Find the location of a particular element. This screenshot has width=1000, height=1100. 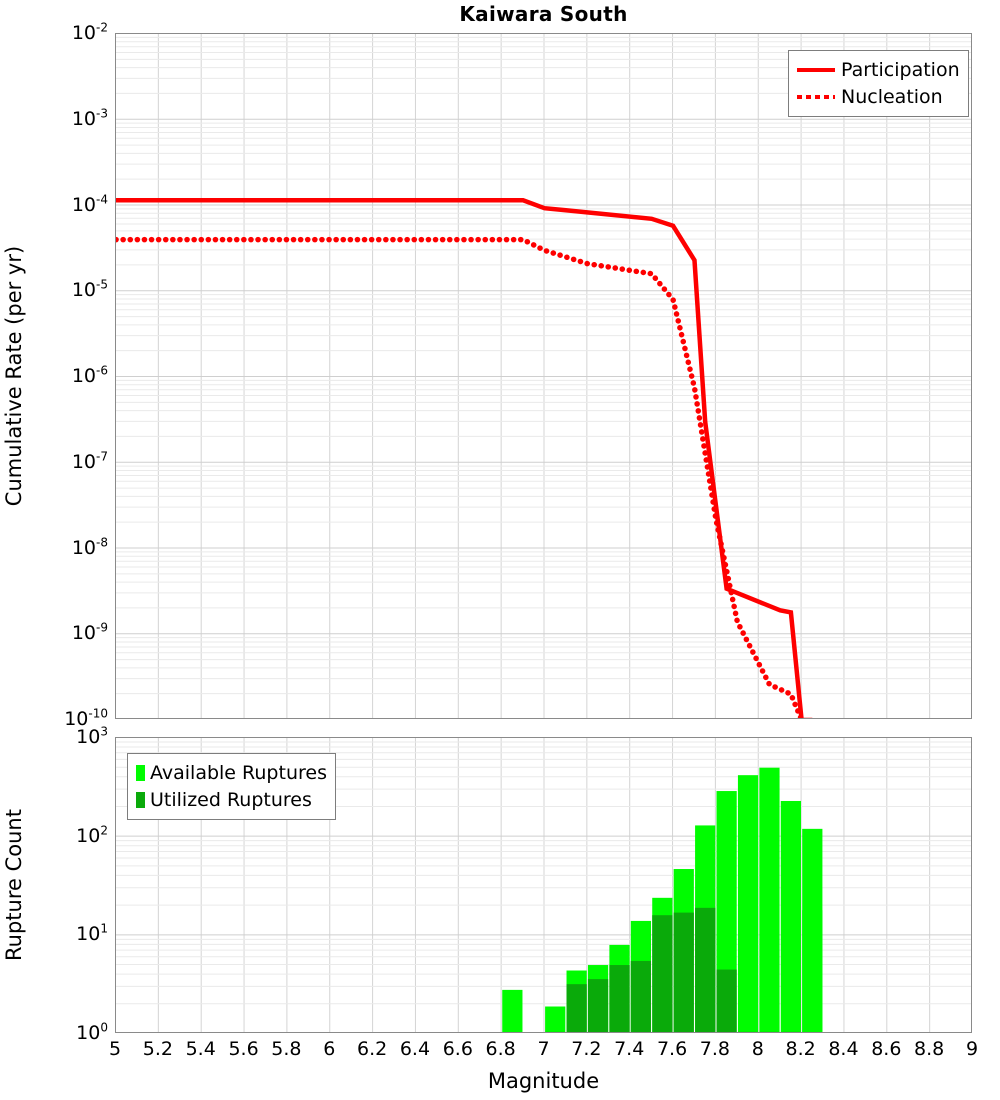

x-tick-label: 8.8 is located at coordinates (929, 1049).